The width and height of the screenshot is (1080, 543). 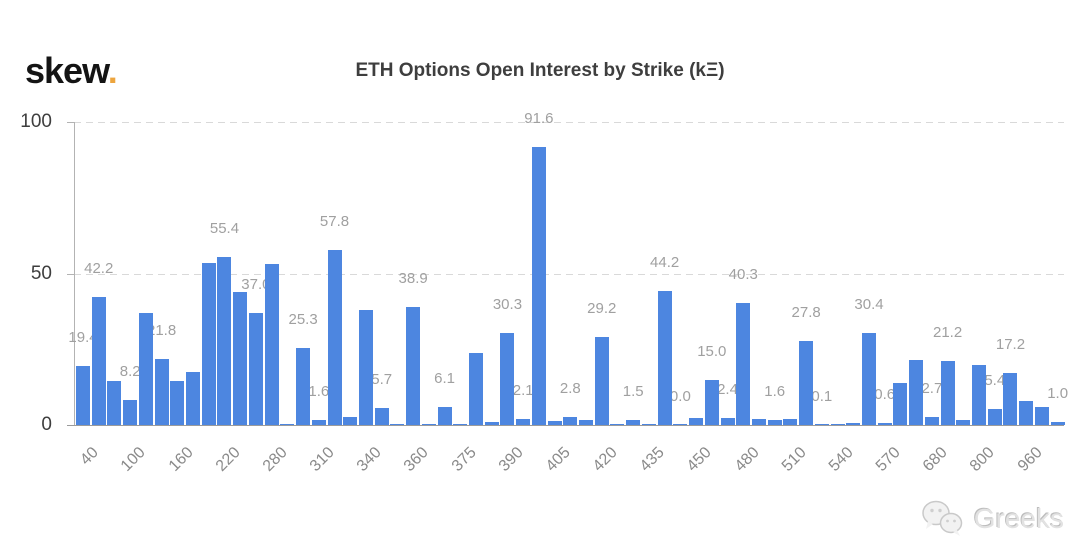 What do you see at coordinates (90, 456) in the screenshot?
I see `x-tick-label: 40` at bounding box center [90, 456].